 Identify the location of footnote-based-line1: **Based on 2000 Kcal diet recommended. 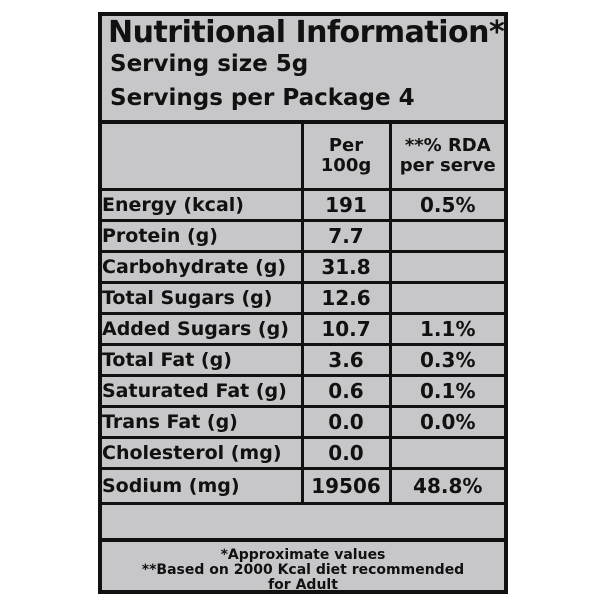
(303, 570).